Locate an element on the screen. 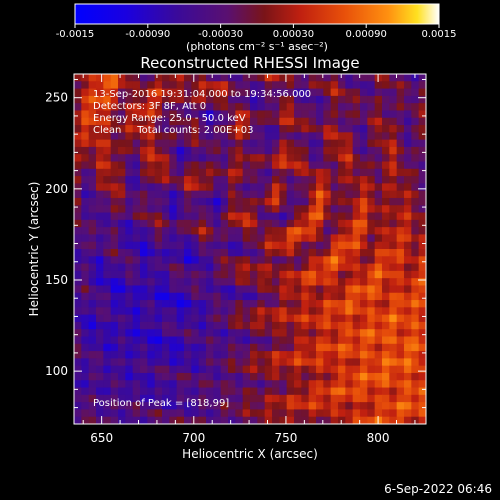  annotation-time-range: 13-Sep-2016 19:31:04.000 to 19:34:56.000 is located at coordinates (202, 94).